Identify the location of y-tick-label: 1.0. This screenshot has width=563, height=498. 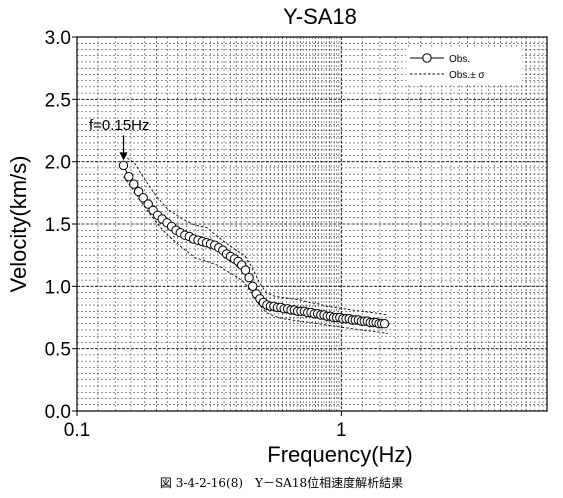
(58, 287).